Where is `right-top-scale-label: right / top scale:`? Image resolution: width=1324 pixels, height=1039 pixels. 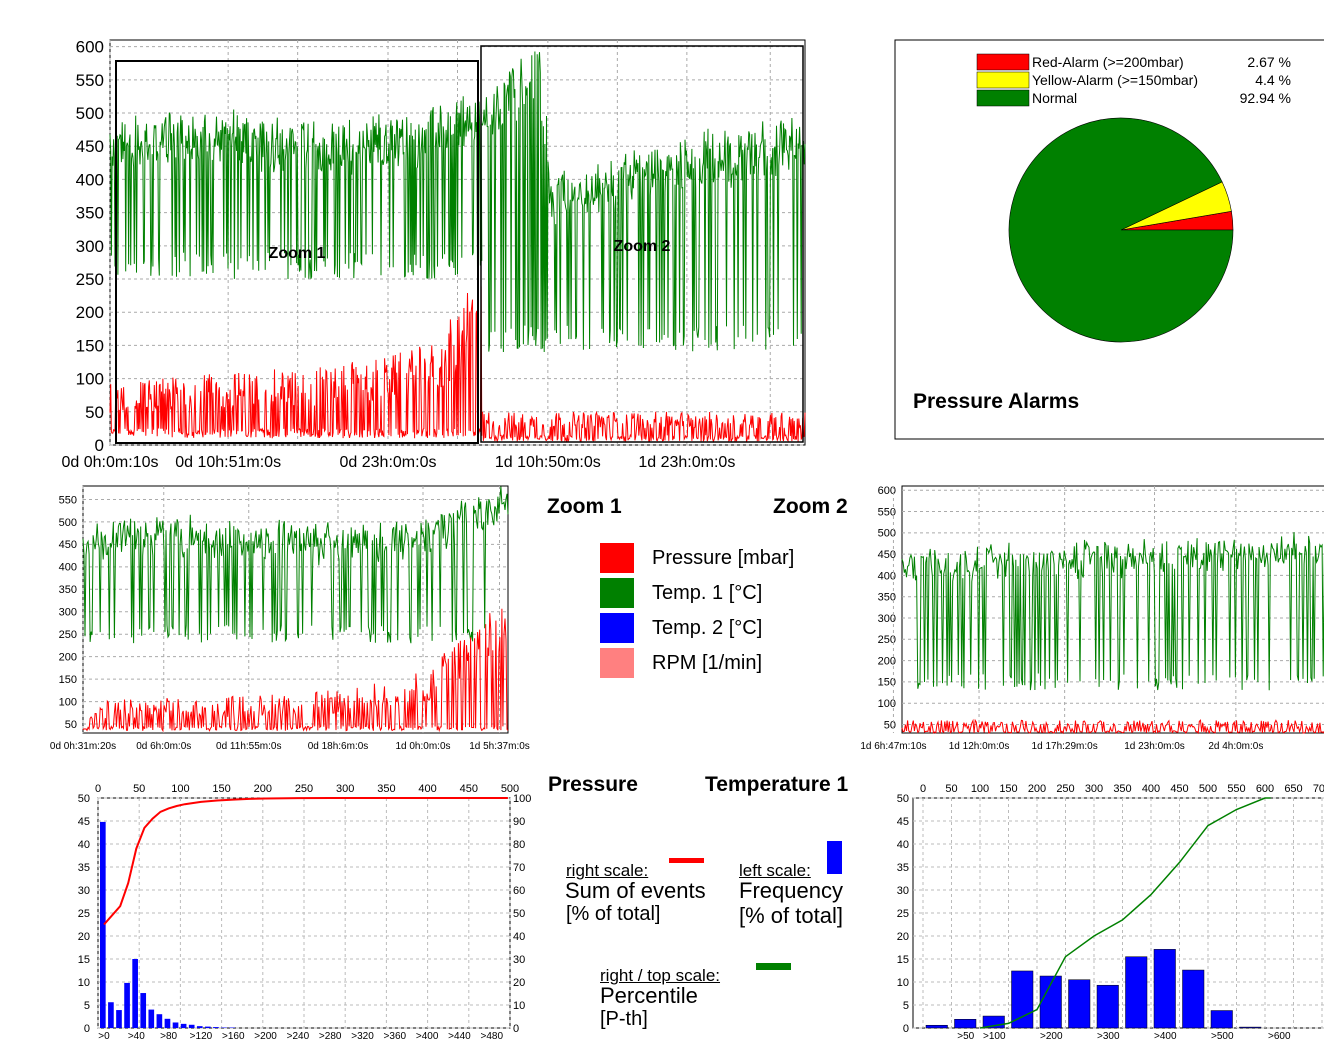 right-top-scale-label: right / top scale: is located at coordinates (660, 975).